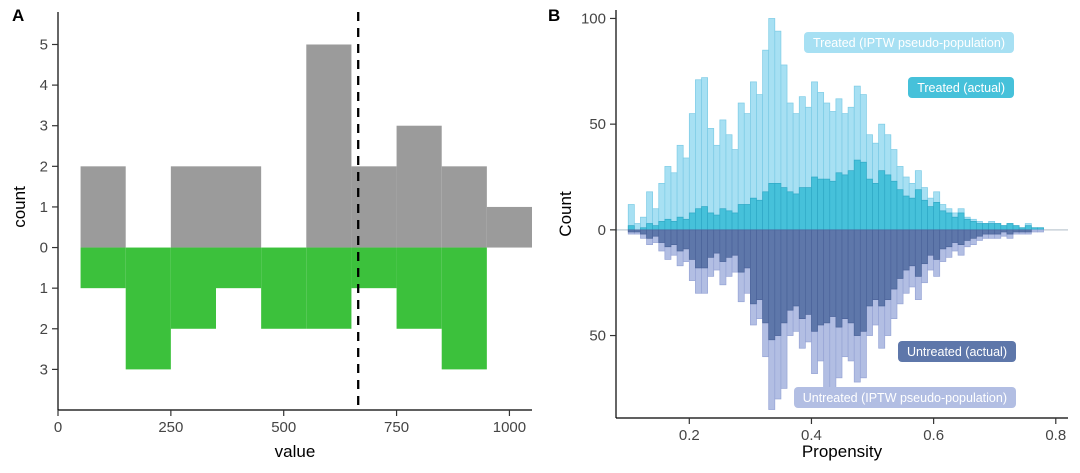 The height and width of the screenshot is (473, 1080). What do you see at coordinates (283, 427) in the screenshot?
I see `x-tick-label: 500` at bounding box center [283, 427].